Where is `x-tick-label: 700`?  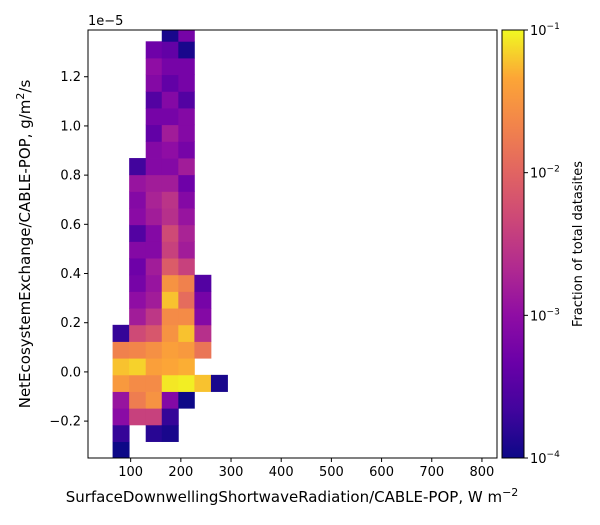
x-tick-label: 700 is located at coordinates (431, 472).